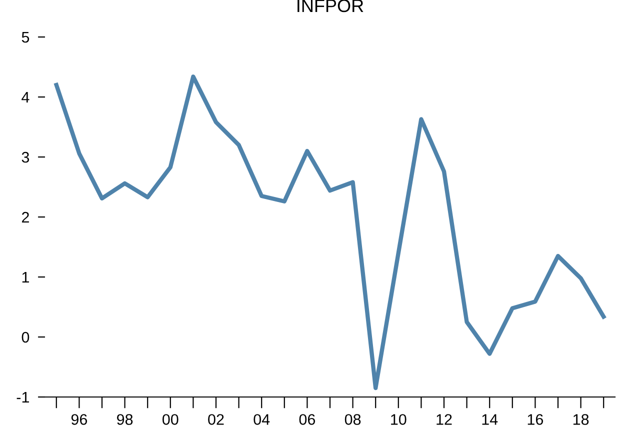 This screenshot has height=438, width=621. Describe the element at coordinates (26, 337) in the screenshot. I see `y-tick-label: 0` at that location.